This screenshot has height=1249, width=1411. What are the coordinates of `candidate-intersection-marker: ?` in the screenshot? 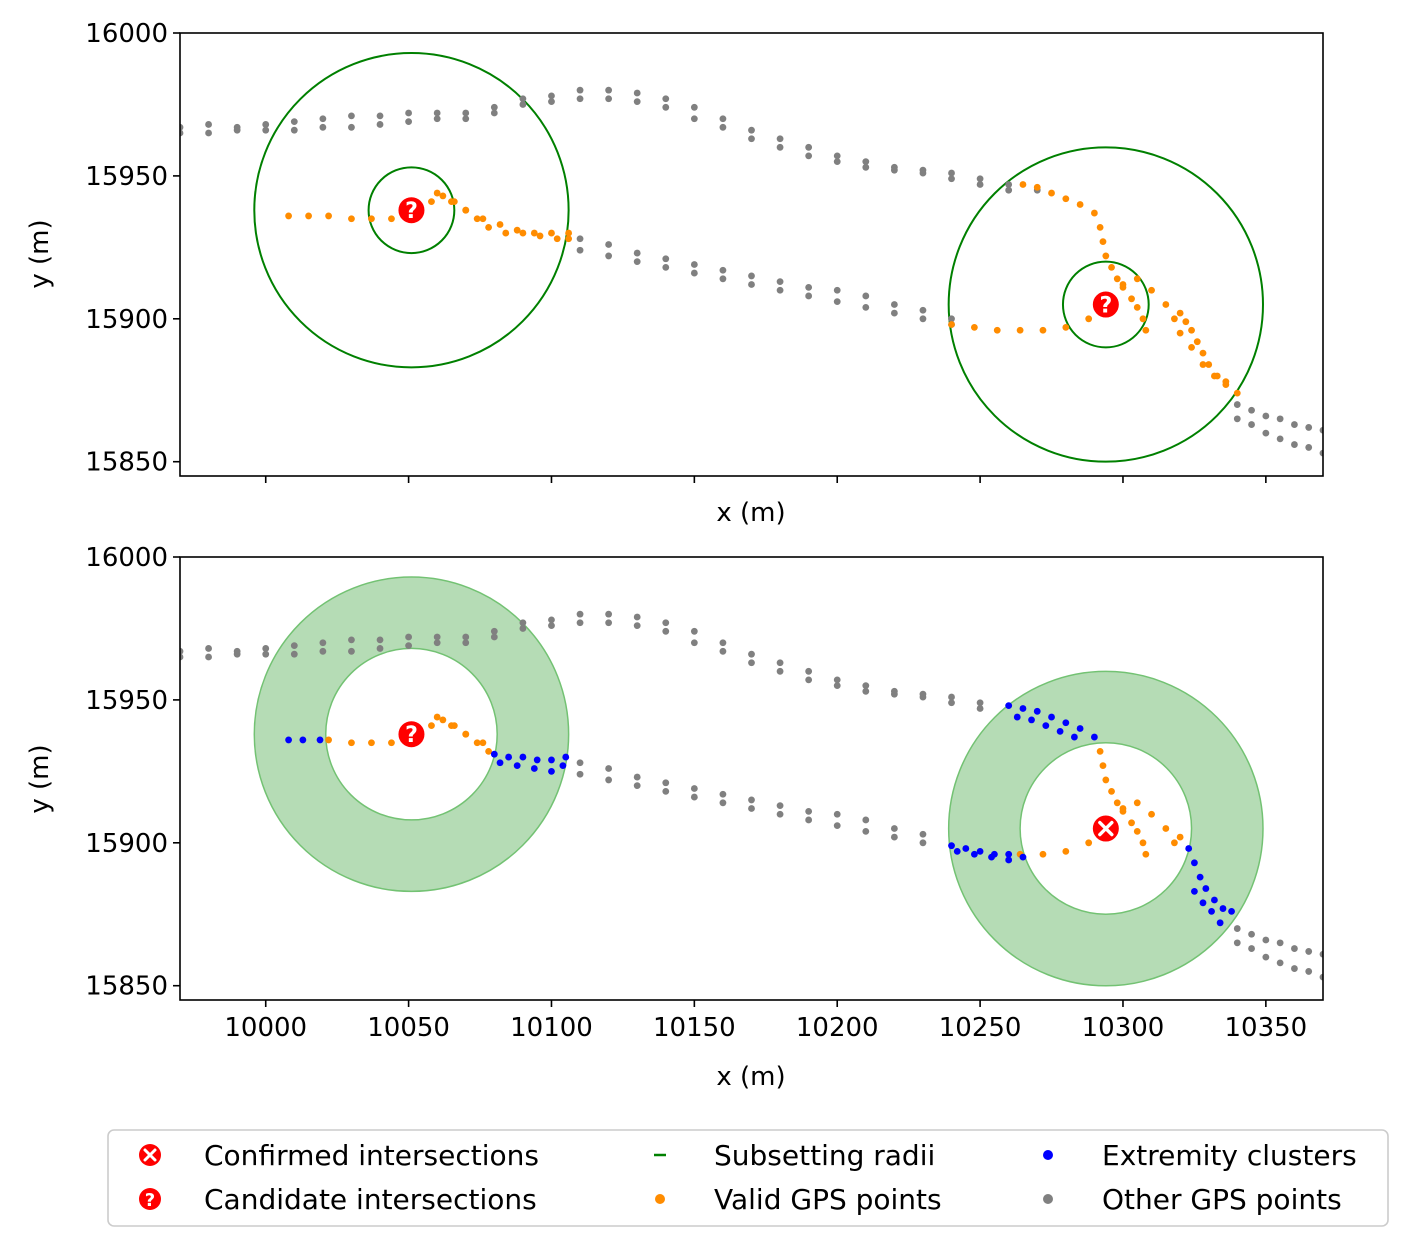 It's located at (411, 210).